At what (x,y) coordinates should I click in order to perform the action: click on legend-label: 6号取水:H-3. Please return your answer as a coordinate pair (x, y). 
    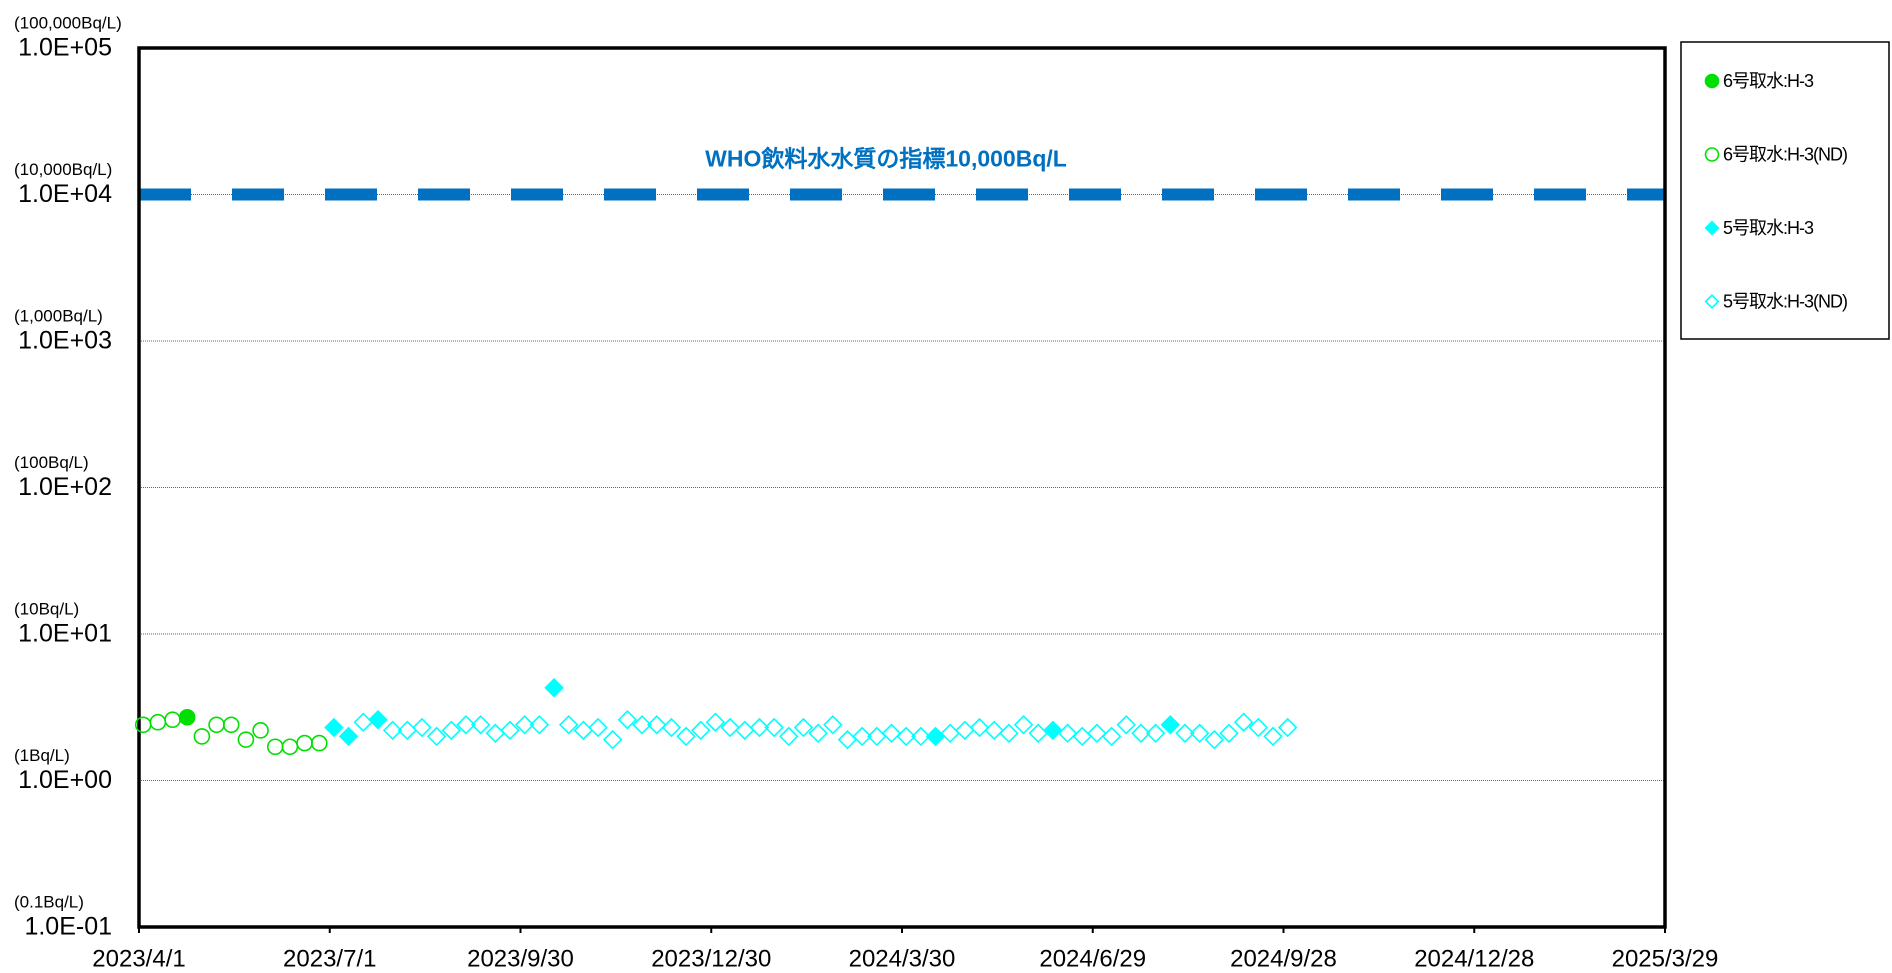
    Looking at the image, I should click on (1768, 81).